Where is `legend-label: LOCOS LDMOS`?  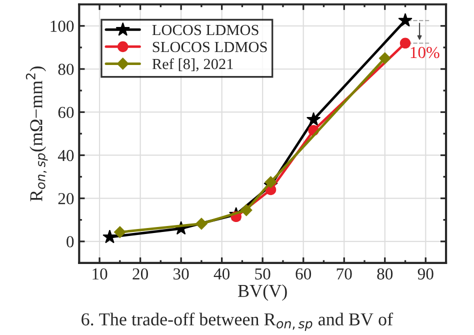
legend-label: LOCOS LDMOS is located at coordinates (205, 30).